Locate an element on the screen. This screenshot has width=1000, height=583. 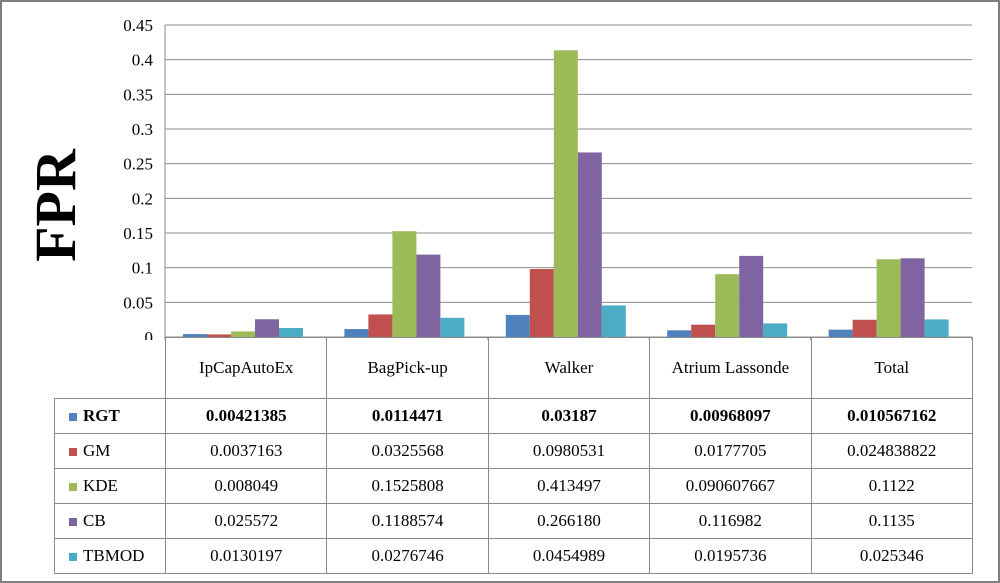
legend-entry: RGT is located at coordinates (110, 416).